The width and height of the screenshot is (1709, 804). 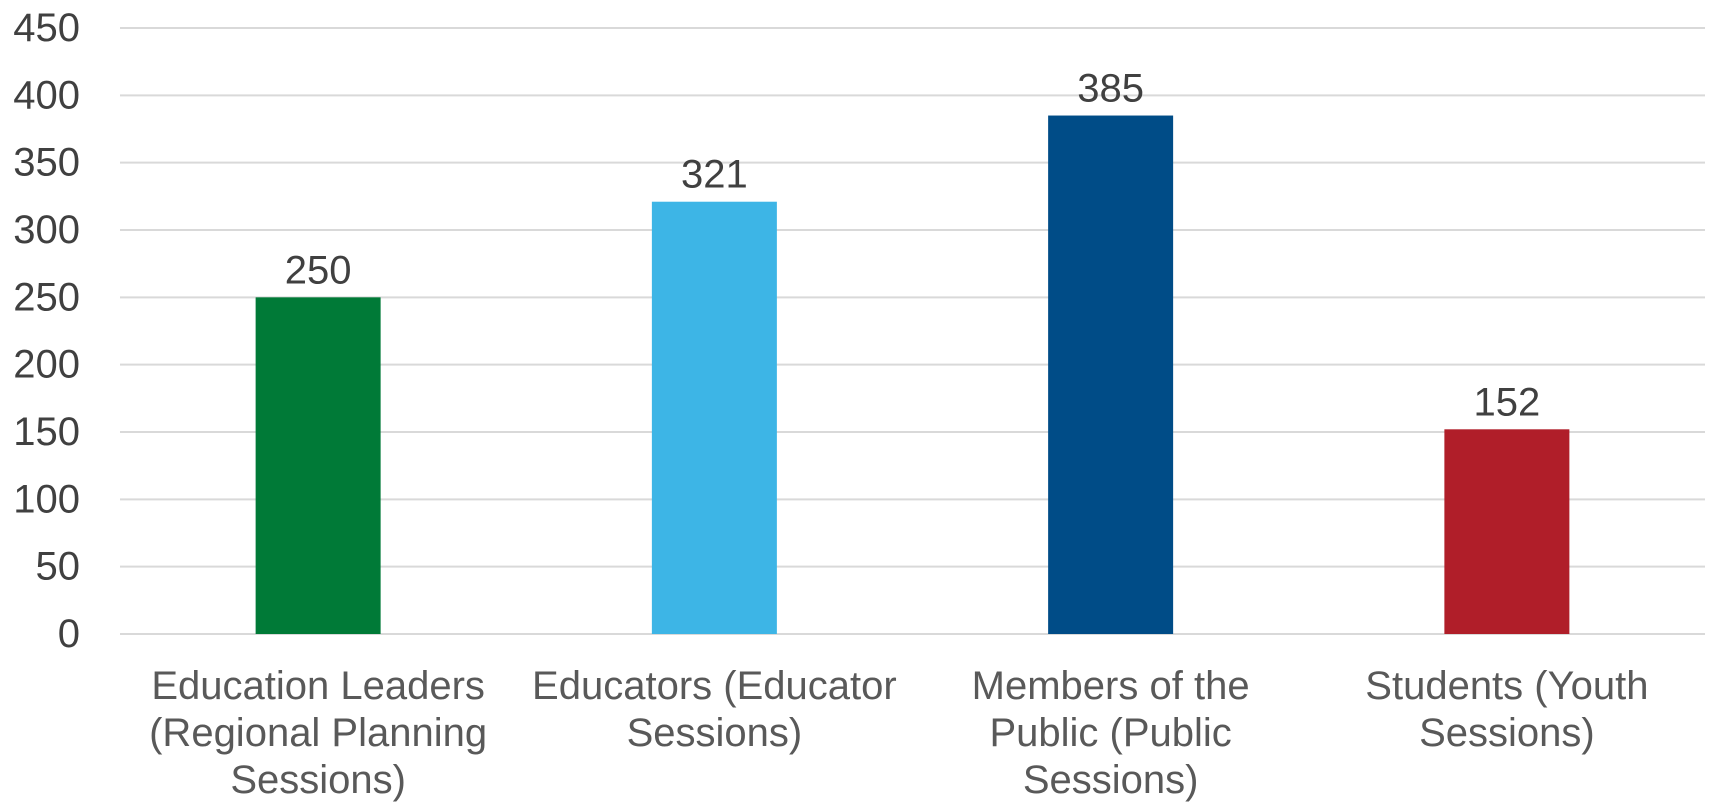 What do you see at coordinates (46, 499) in the screenshot?
I see `y-tick-label: 100` at bounding box center [46, 499].